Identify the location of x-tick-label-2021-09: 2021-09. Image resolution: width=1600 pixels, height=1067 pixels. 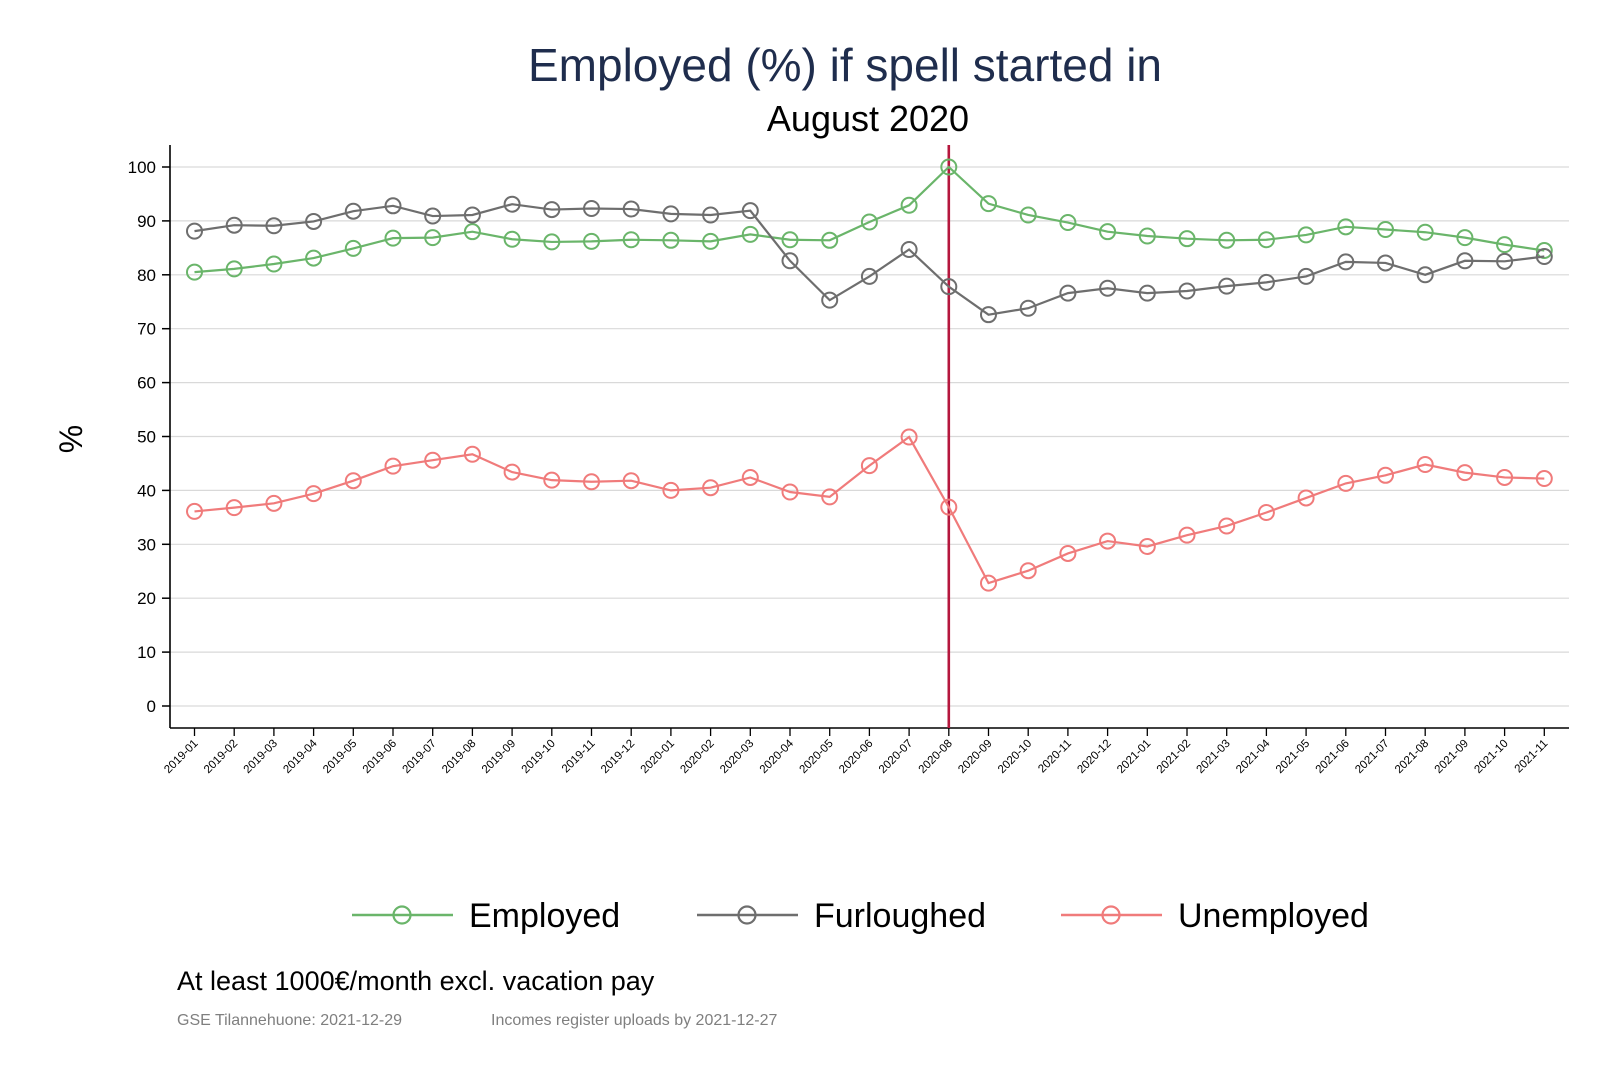
(1452, 757).